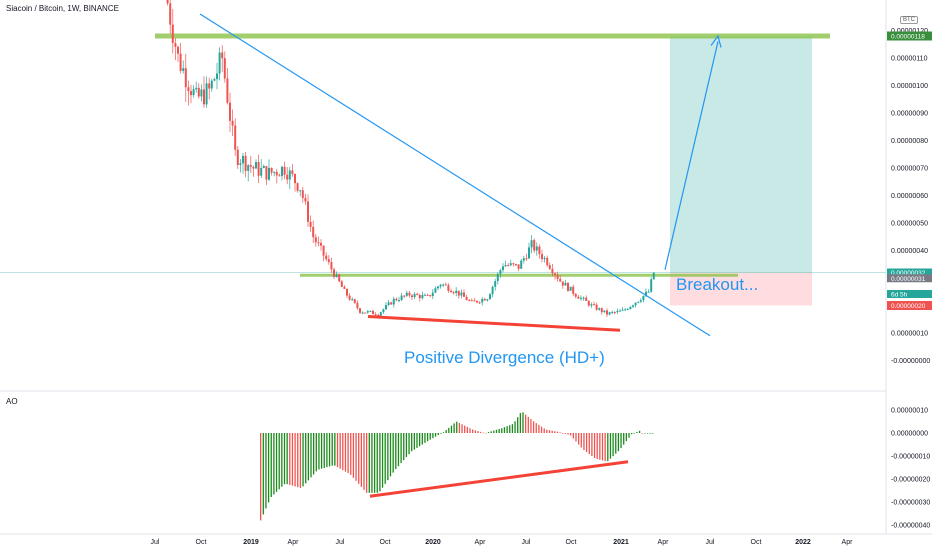 The image size is (932, 550). Describe the element at coordinates (756, 542) in the screenshot. I see `x-tick-label: Oct` at that location.